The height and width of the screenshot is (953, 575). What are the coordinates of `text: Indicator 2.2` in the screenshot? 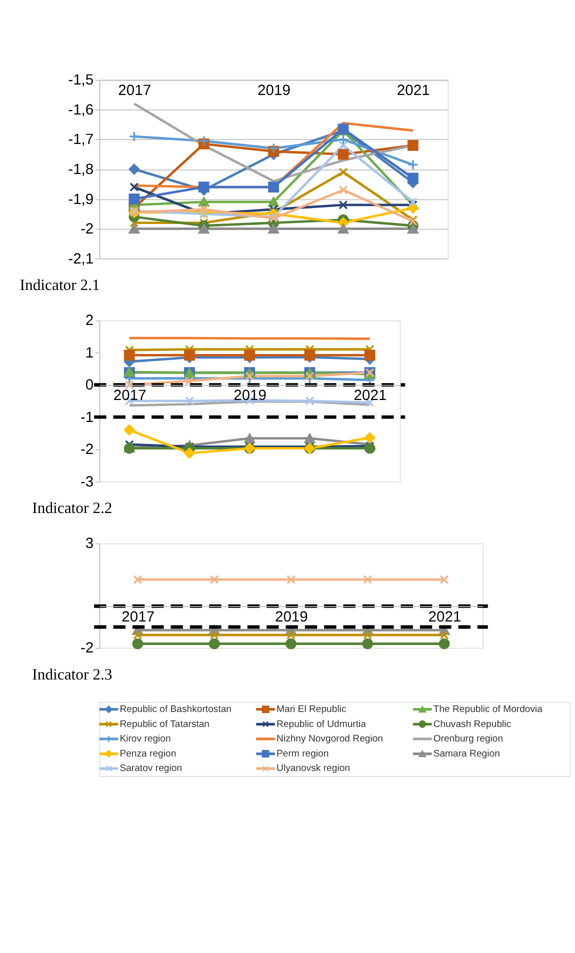 It's located at (72, 508).